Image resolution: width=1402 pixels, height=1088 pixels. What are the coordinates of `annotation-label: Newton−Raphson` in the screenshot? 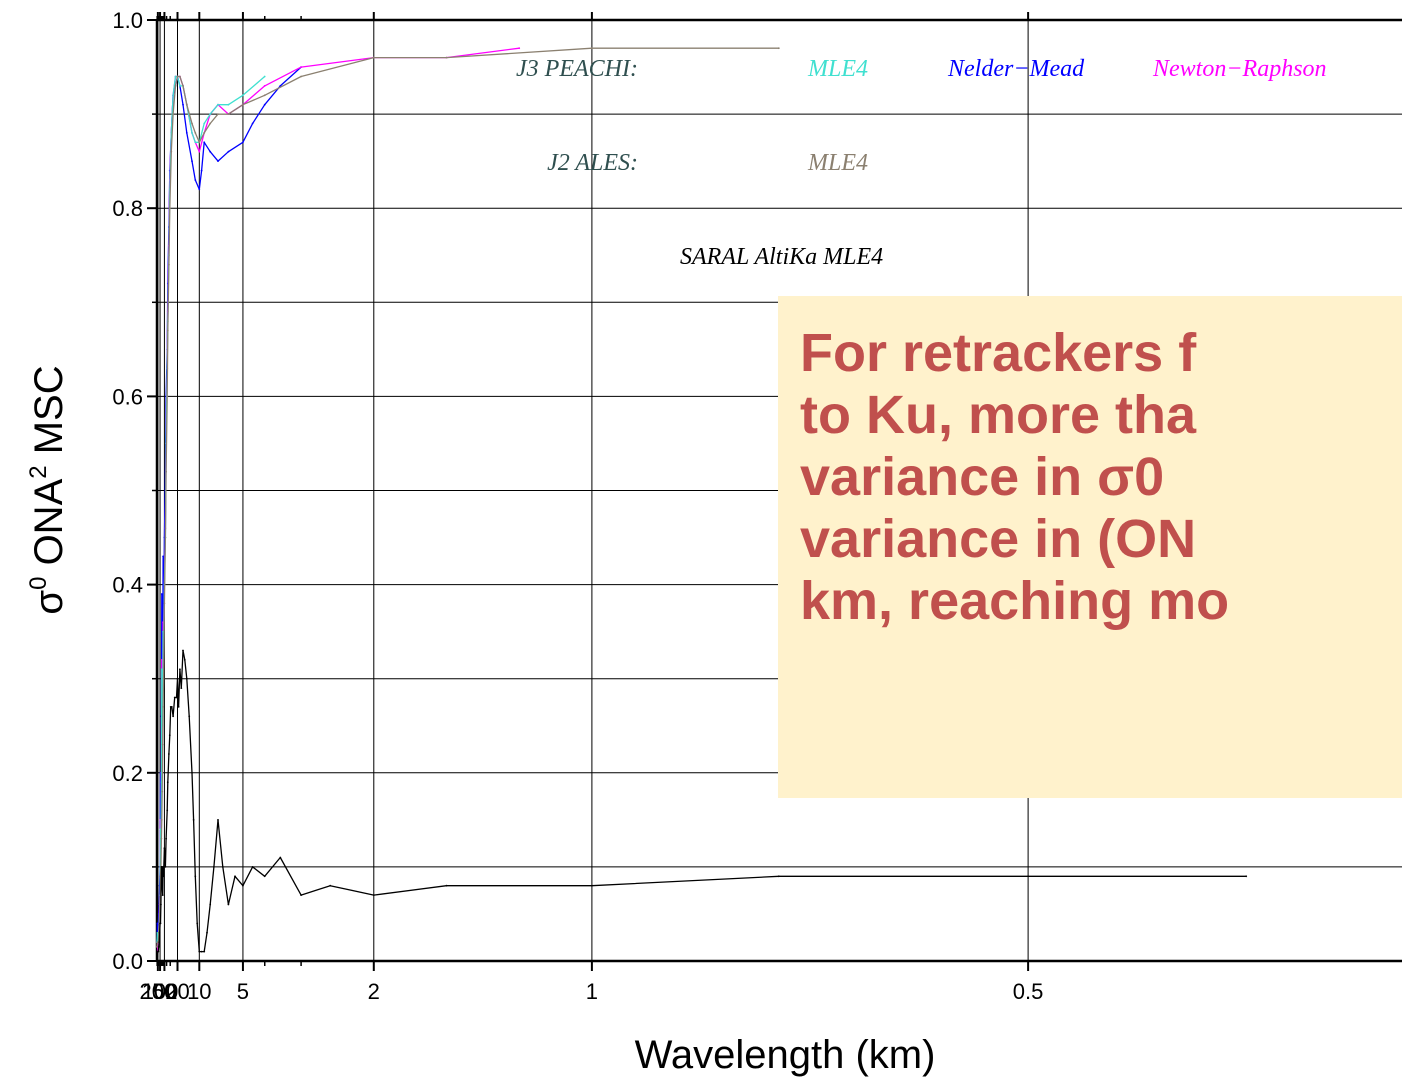 It's located at (1239, 69).